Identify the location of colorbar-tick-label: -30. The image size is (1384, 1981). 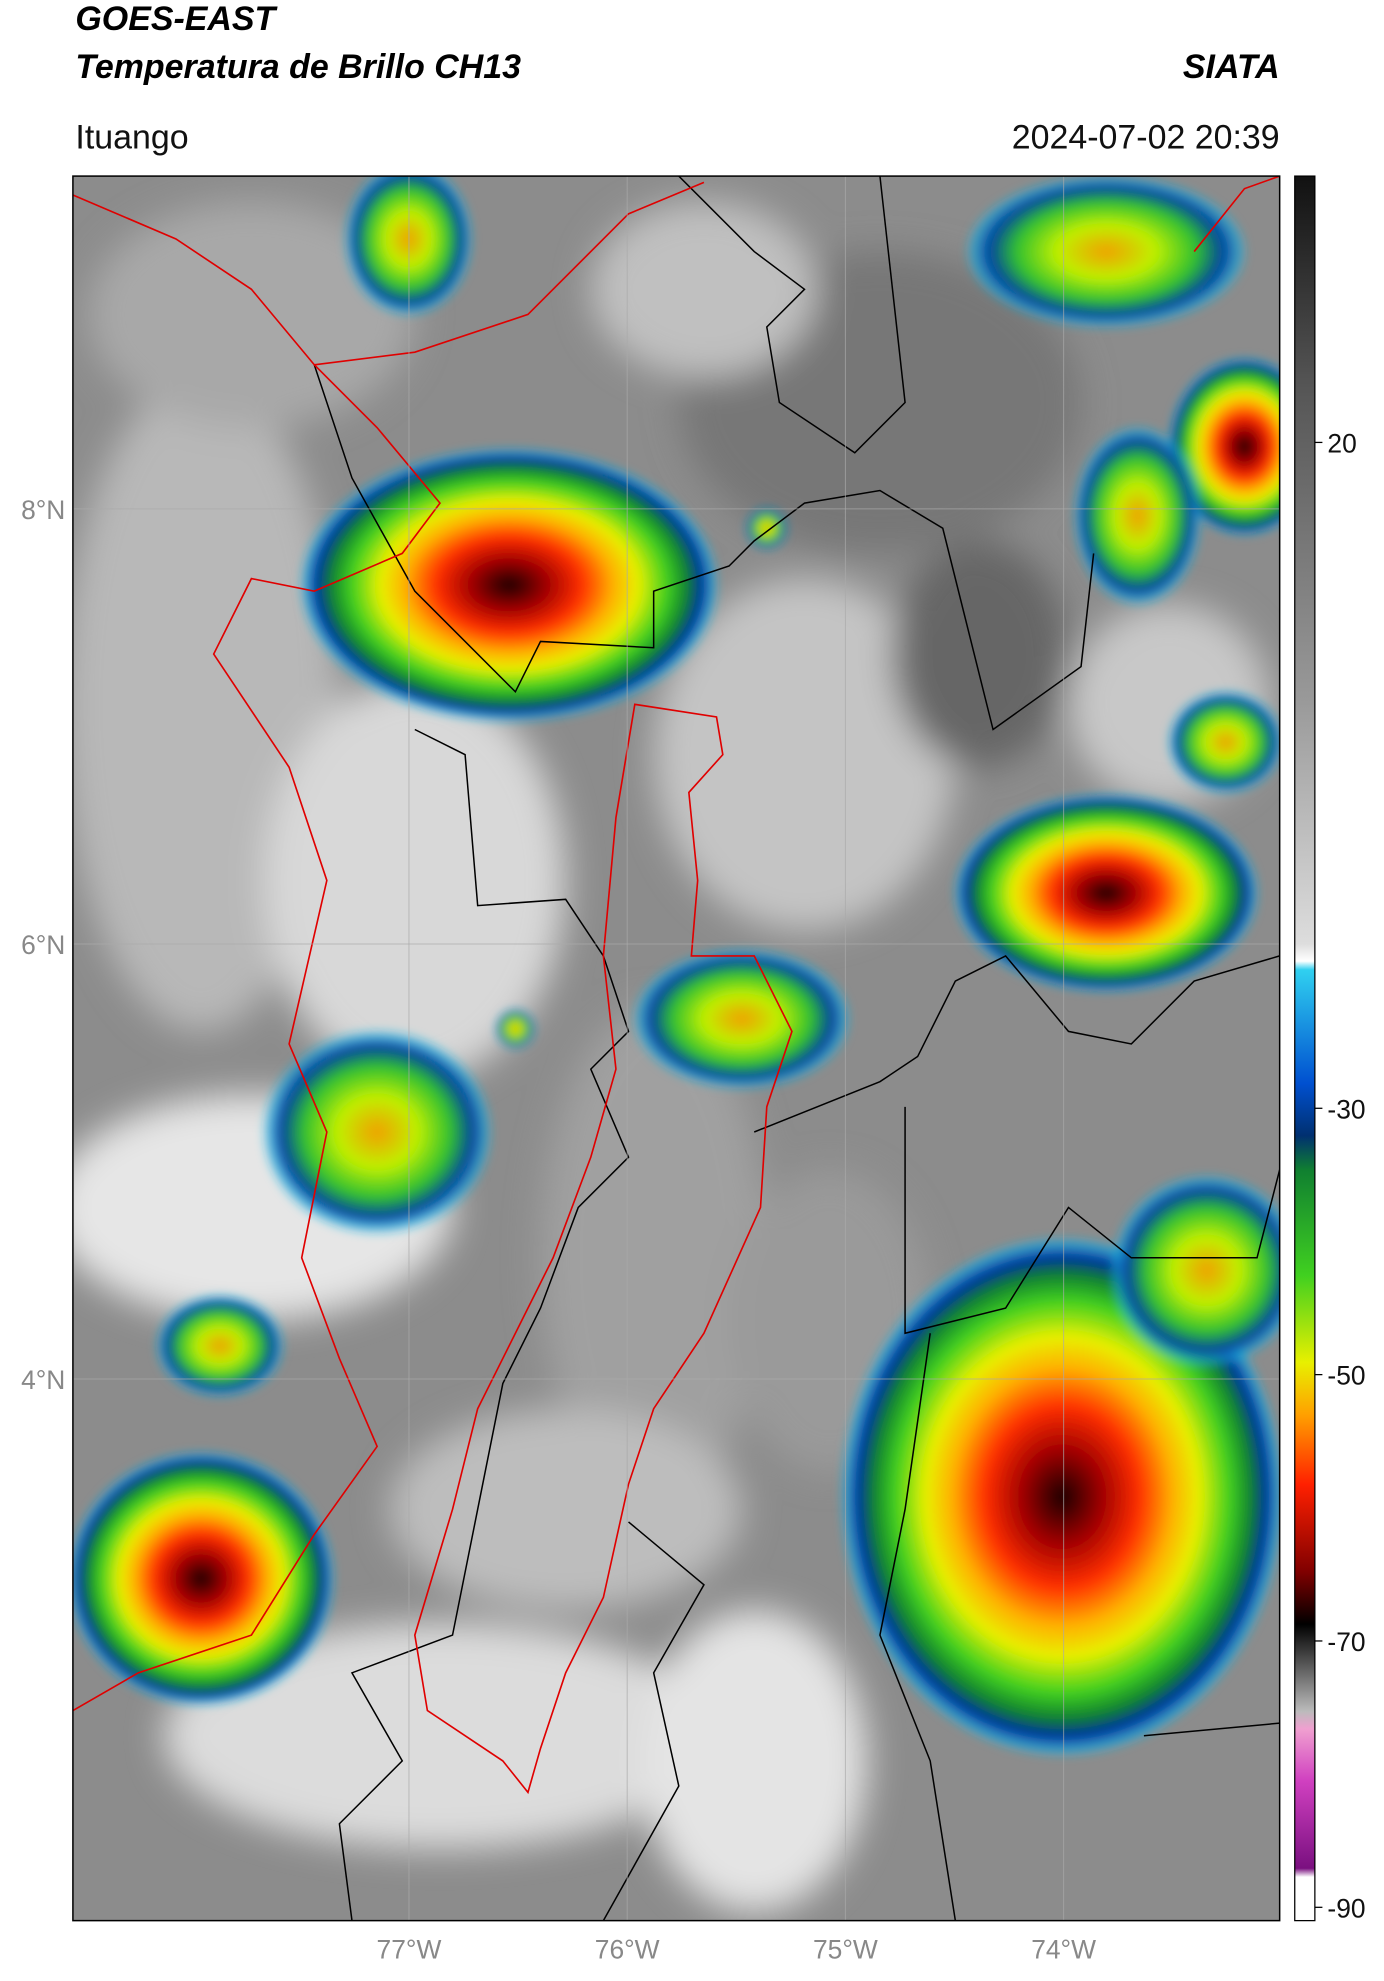
(1346, 1109).